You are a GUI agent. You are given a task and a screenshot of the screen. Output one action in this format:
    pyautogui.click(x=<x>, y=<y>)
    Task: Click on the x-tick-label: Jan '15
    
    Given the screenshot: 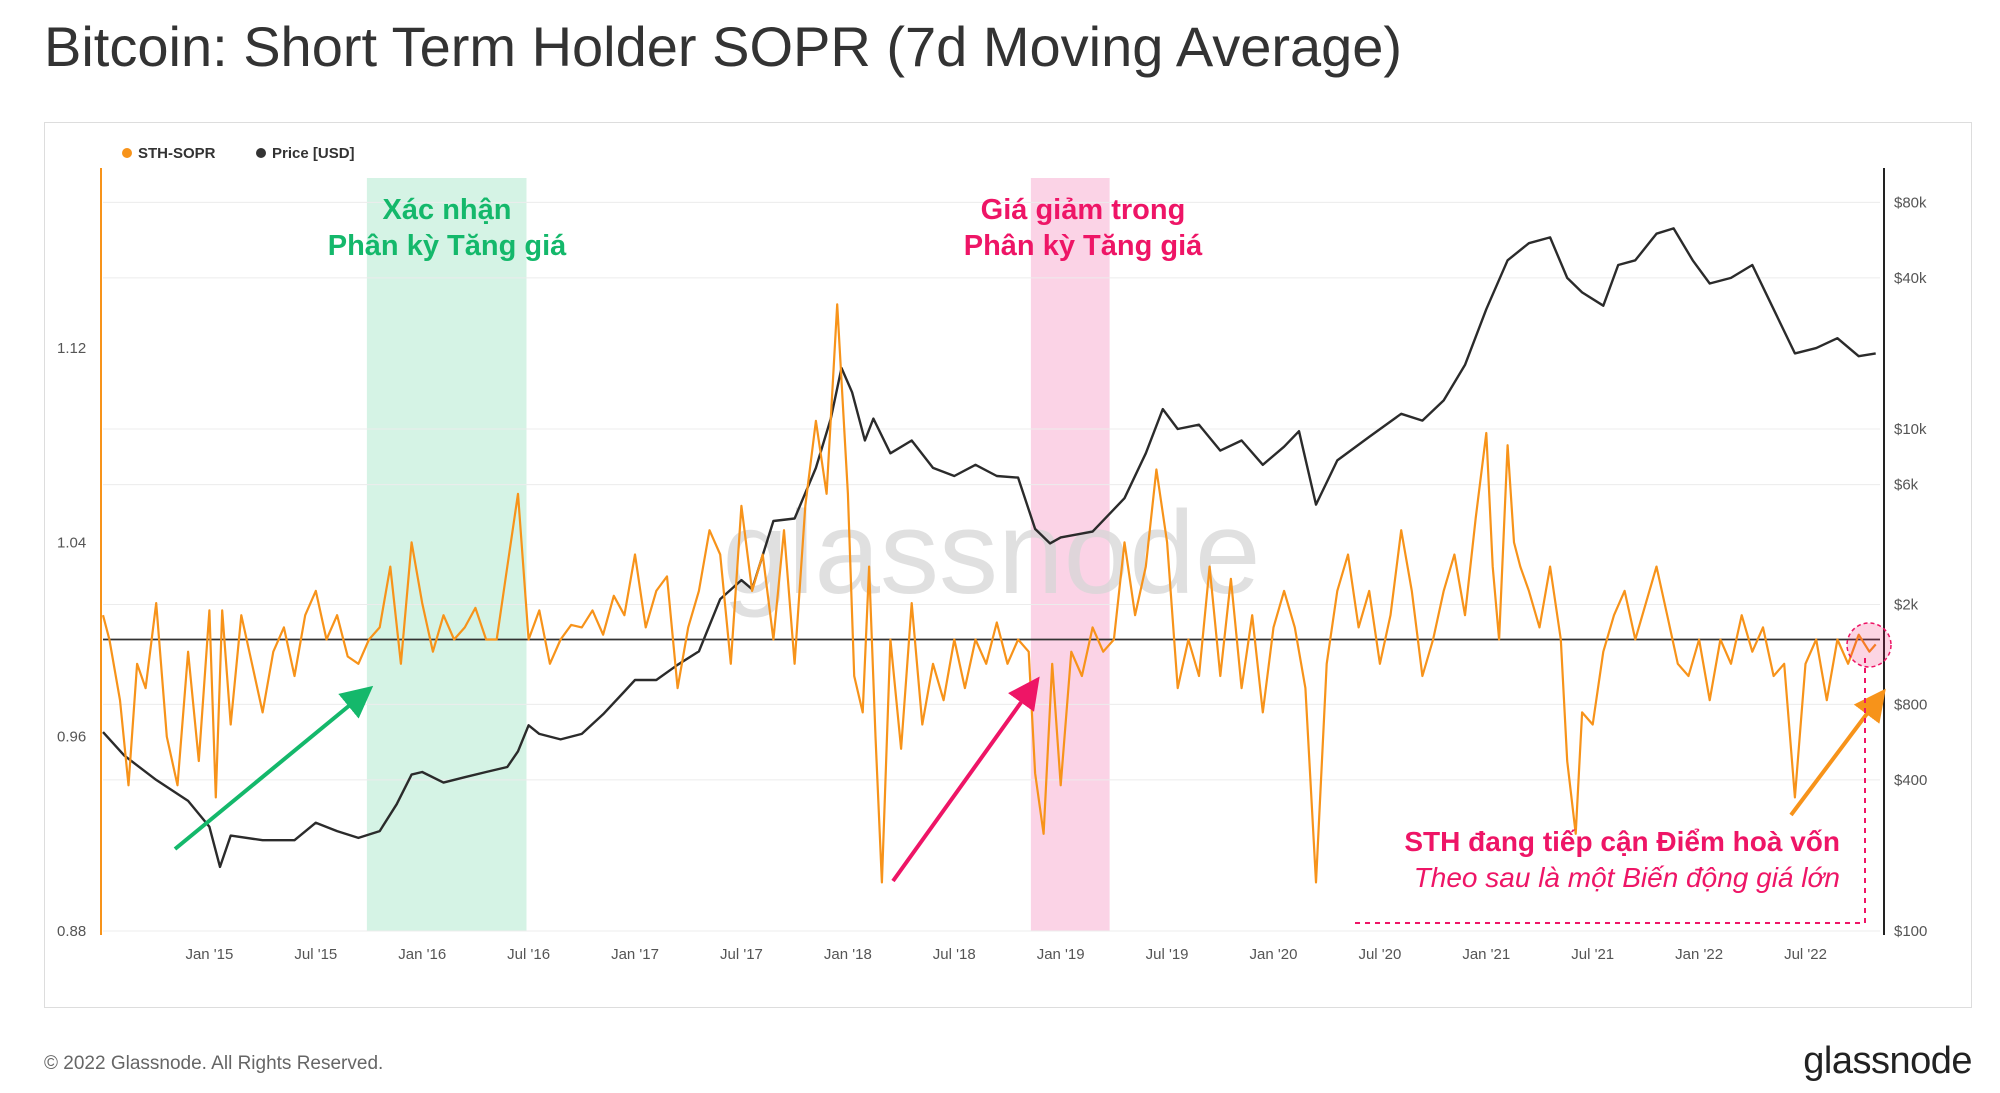 What is the action you would take?
    pyautogui.click(x=209, y=954)
    